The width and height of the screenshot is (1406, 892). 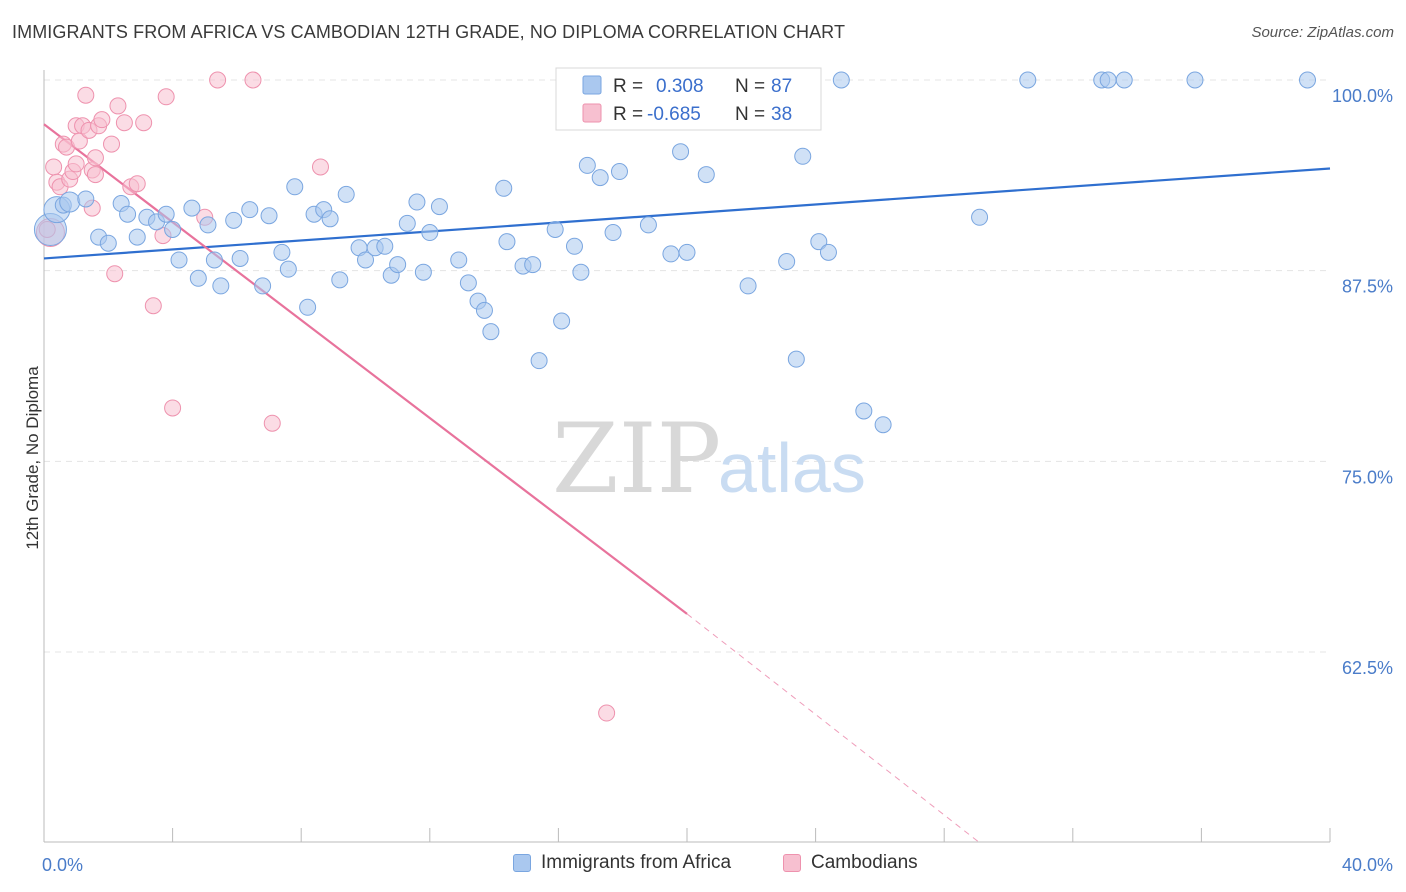 What do you see at coordinates (1322, 32) in the screenshot?
I see `source-credit: Source: ZipAtlas.com` at bounding box center [1322, 32].